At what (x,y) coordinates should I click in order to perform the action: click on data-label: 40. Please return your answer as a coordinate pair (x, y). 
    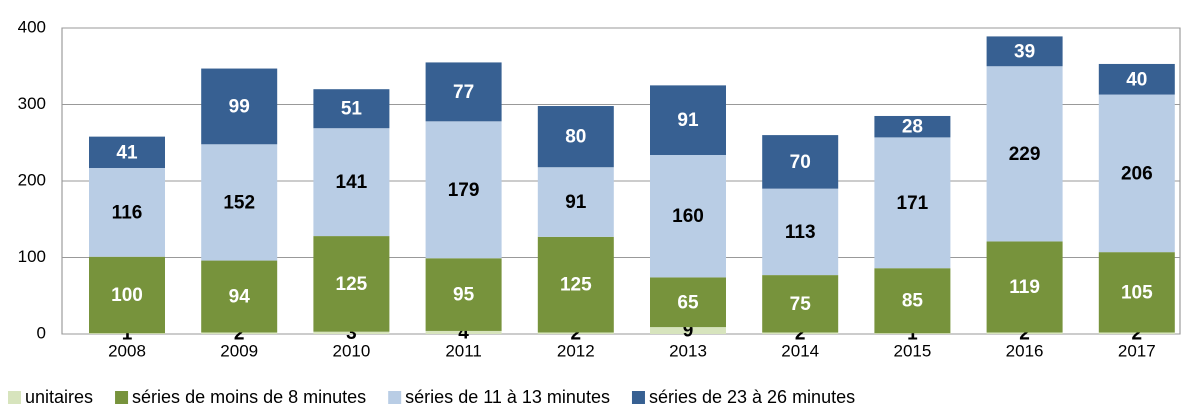
    Looking at the image, I should click on (1136, 79).